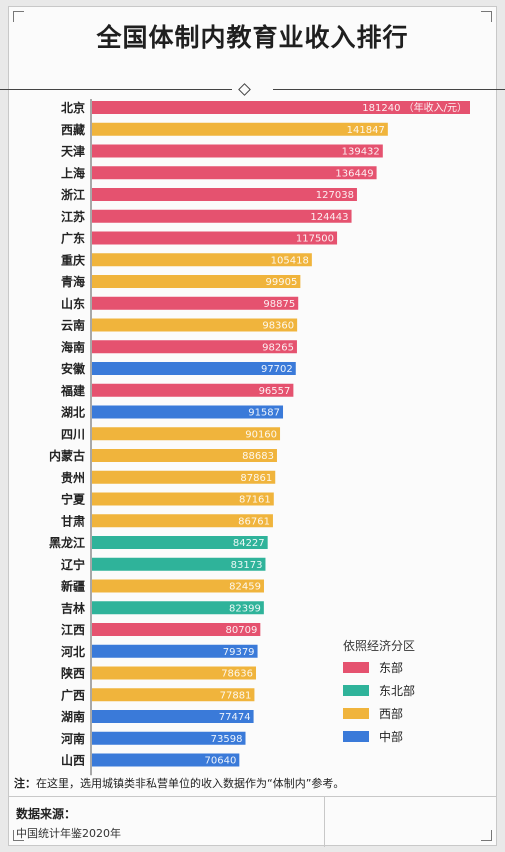  I want to click on data-label: 127038, so click(335, 195).